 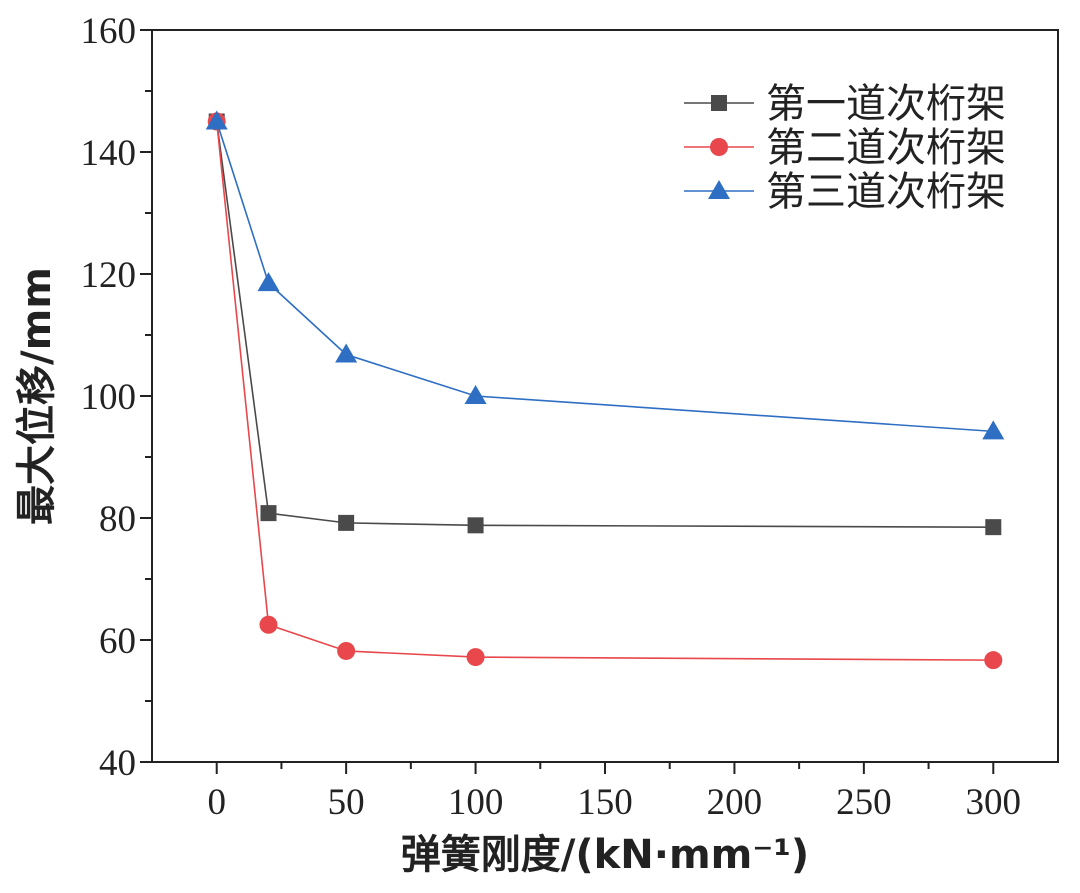 I want to click on y-tick-label: 140, so click(x=109, y=153).